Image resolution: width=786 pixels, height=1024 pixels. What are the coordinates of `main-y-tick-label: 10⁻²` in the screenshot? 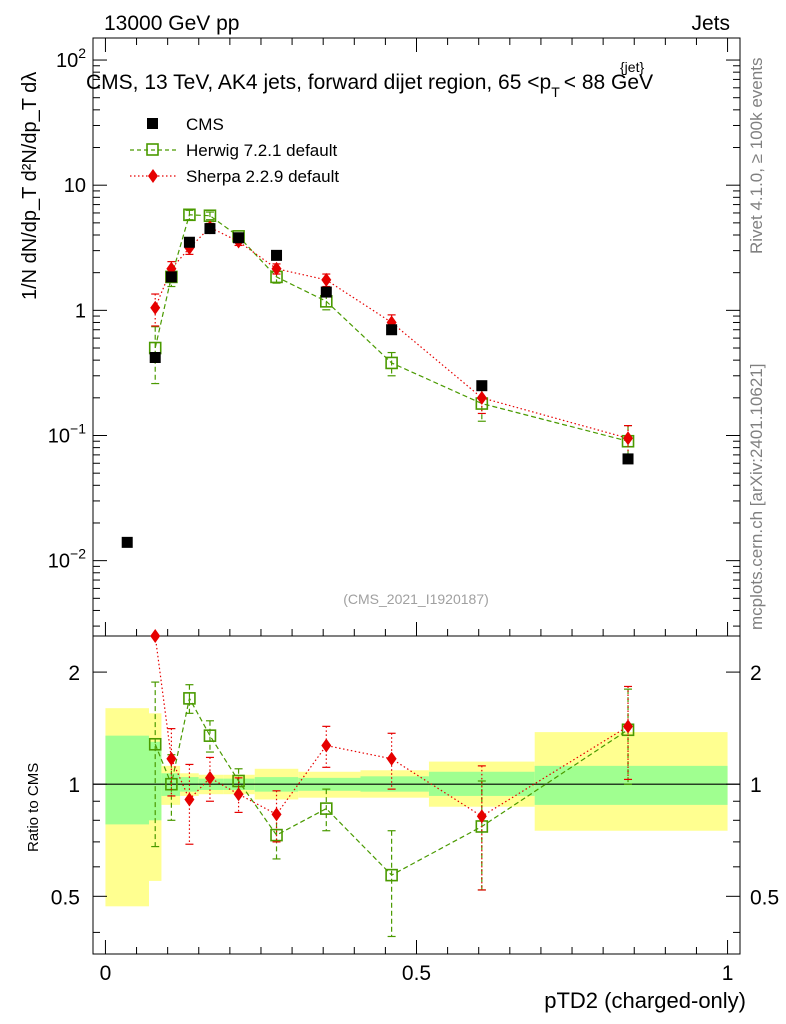 It's located at (67, 559).